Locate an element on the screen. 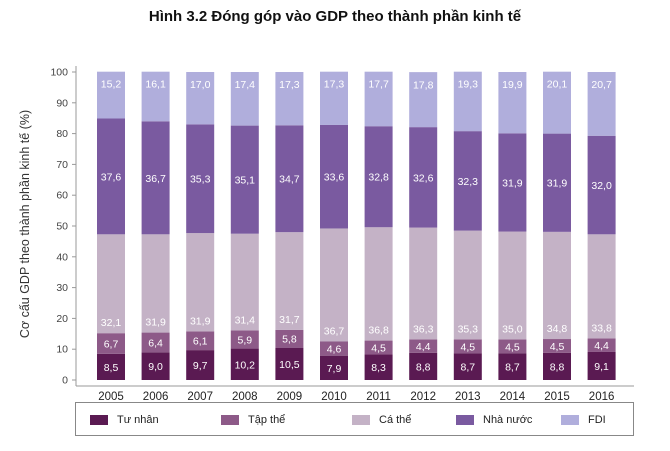  data-label-tu-nhan: 7,9 is located at coordinates (334, 369).